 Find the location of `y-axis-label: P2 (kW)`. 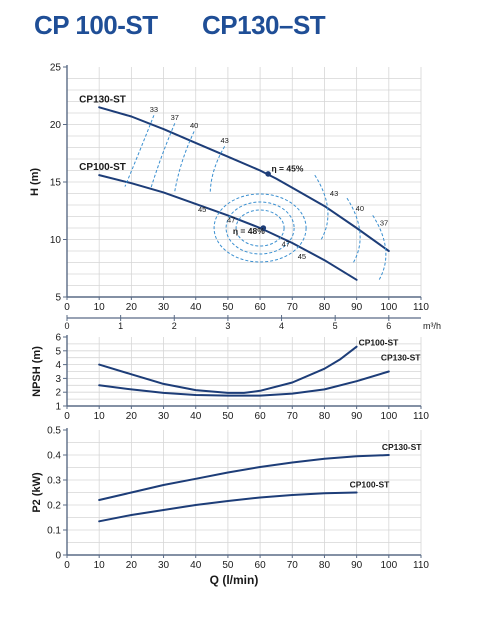

y-axis-label: P2 (kW) is located at coordinates (37, 492).